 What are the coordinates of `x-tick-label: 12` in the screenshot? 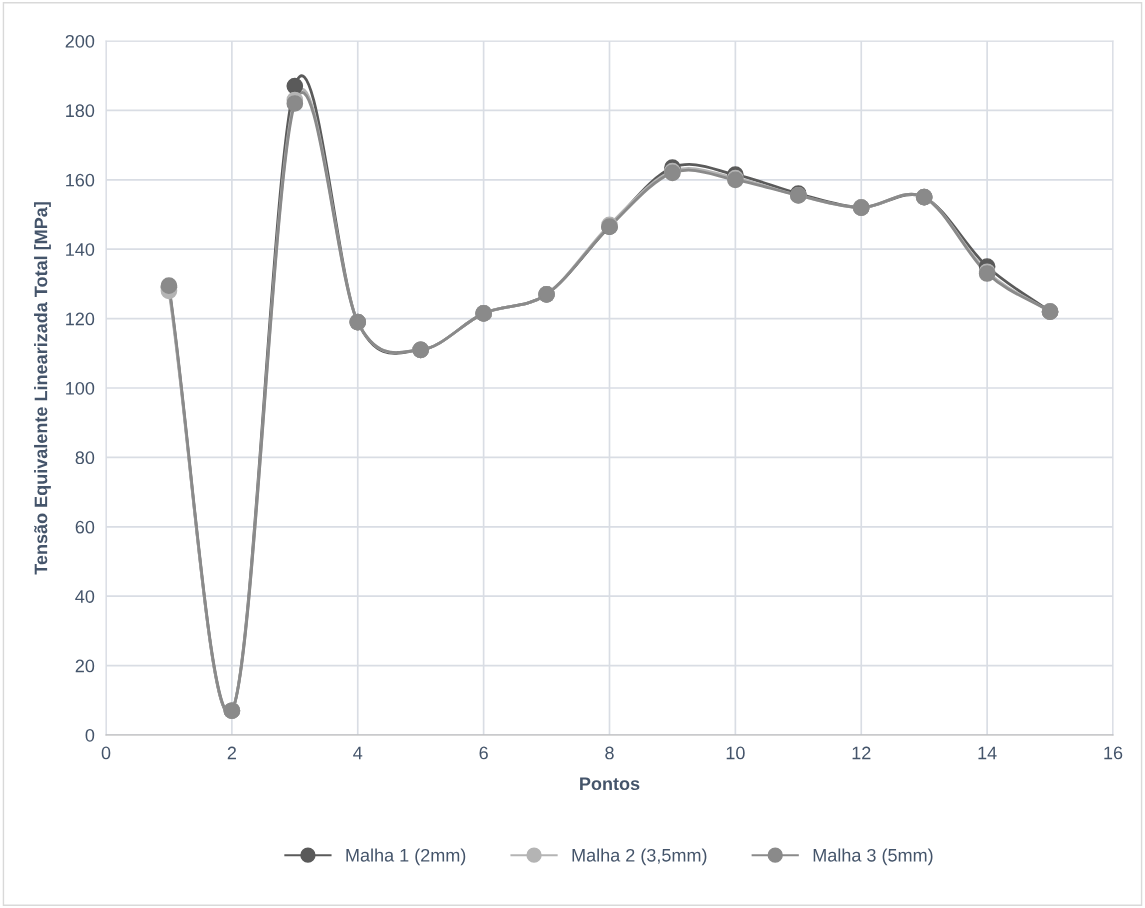 It's located at (861, 753).